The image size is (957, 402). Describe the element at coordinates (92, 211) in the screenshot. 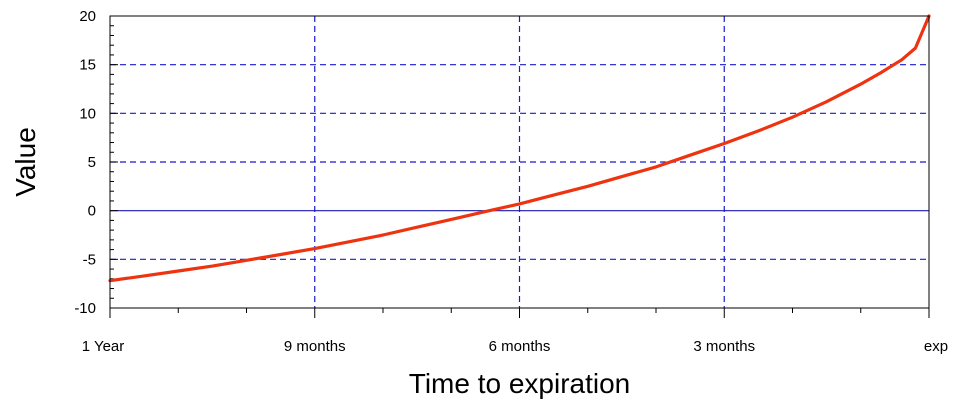

I see `y-tick-label: 0` at that location.